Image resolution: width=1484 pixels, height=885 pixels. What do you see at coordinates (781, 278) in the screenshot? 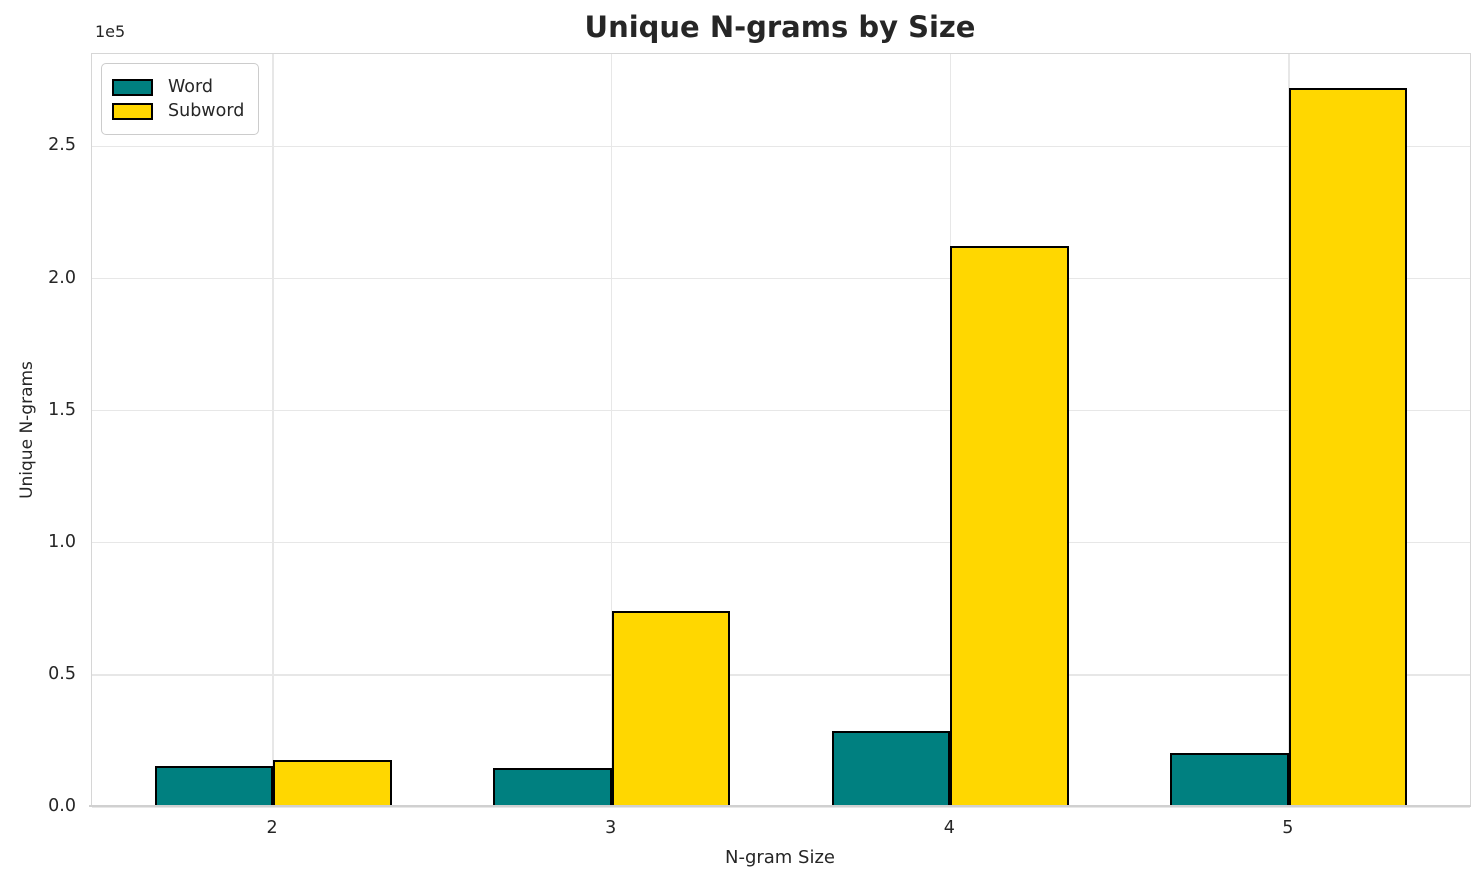
I see `h-gridline-2.0` at bounding box center [781, 278].